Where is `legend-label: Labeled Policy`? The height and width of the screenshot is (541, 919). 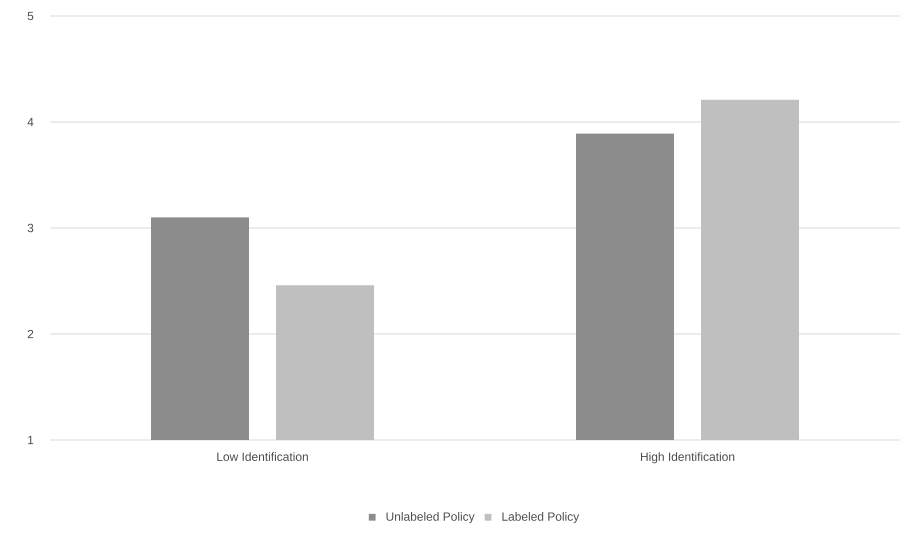 legend-label: Labeled Policy is located at coordinates (541, 518).